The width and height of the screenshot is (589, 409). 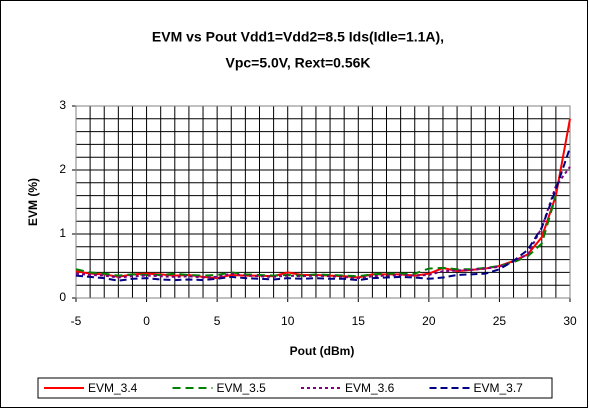 What do you see at coordinates (62, 233) in the screenshot?
I see `y-tick-label: 1` at bounding box center [62, 233].